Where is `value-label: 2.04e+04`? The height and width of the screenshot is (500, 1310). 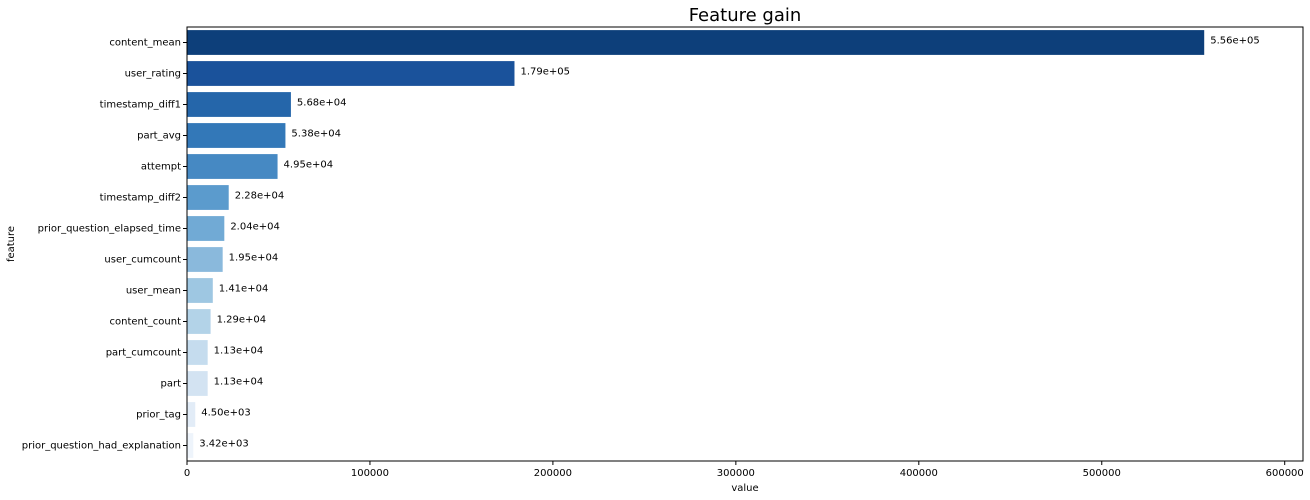 value-label: 2.04e+04 is located at coordinates (255, 227).